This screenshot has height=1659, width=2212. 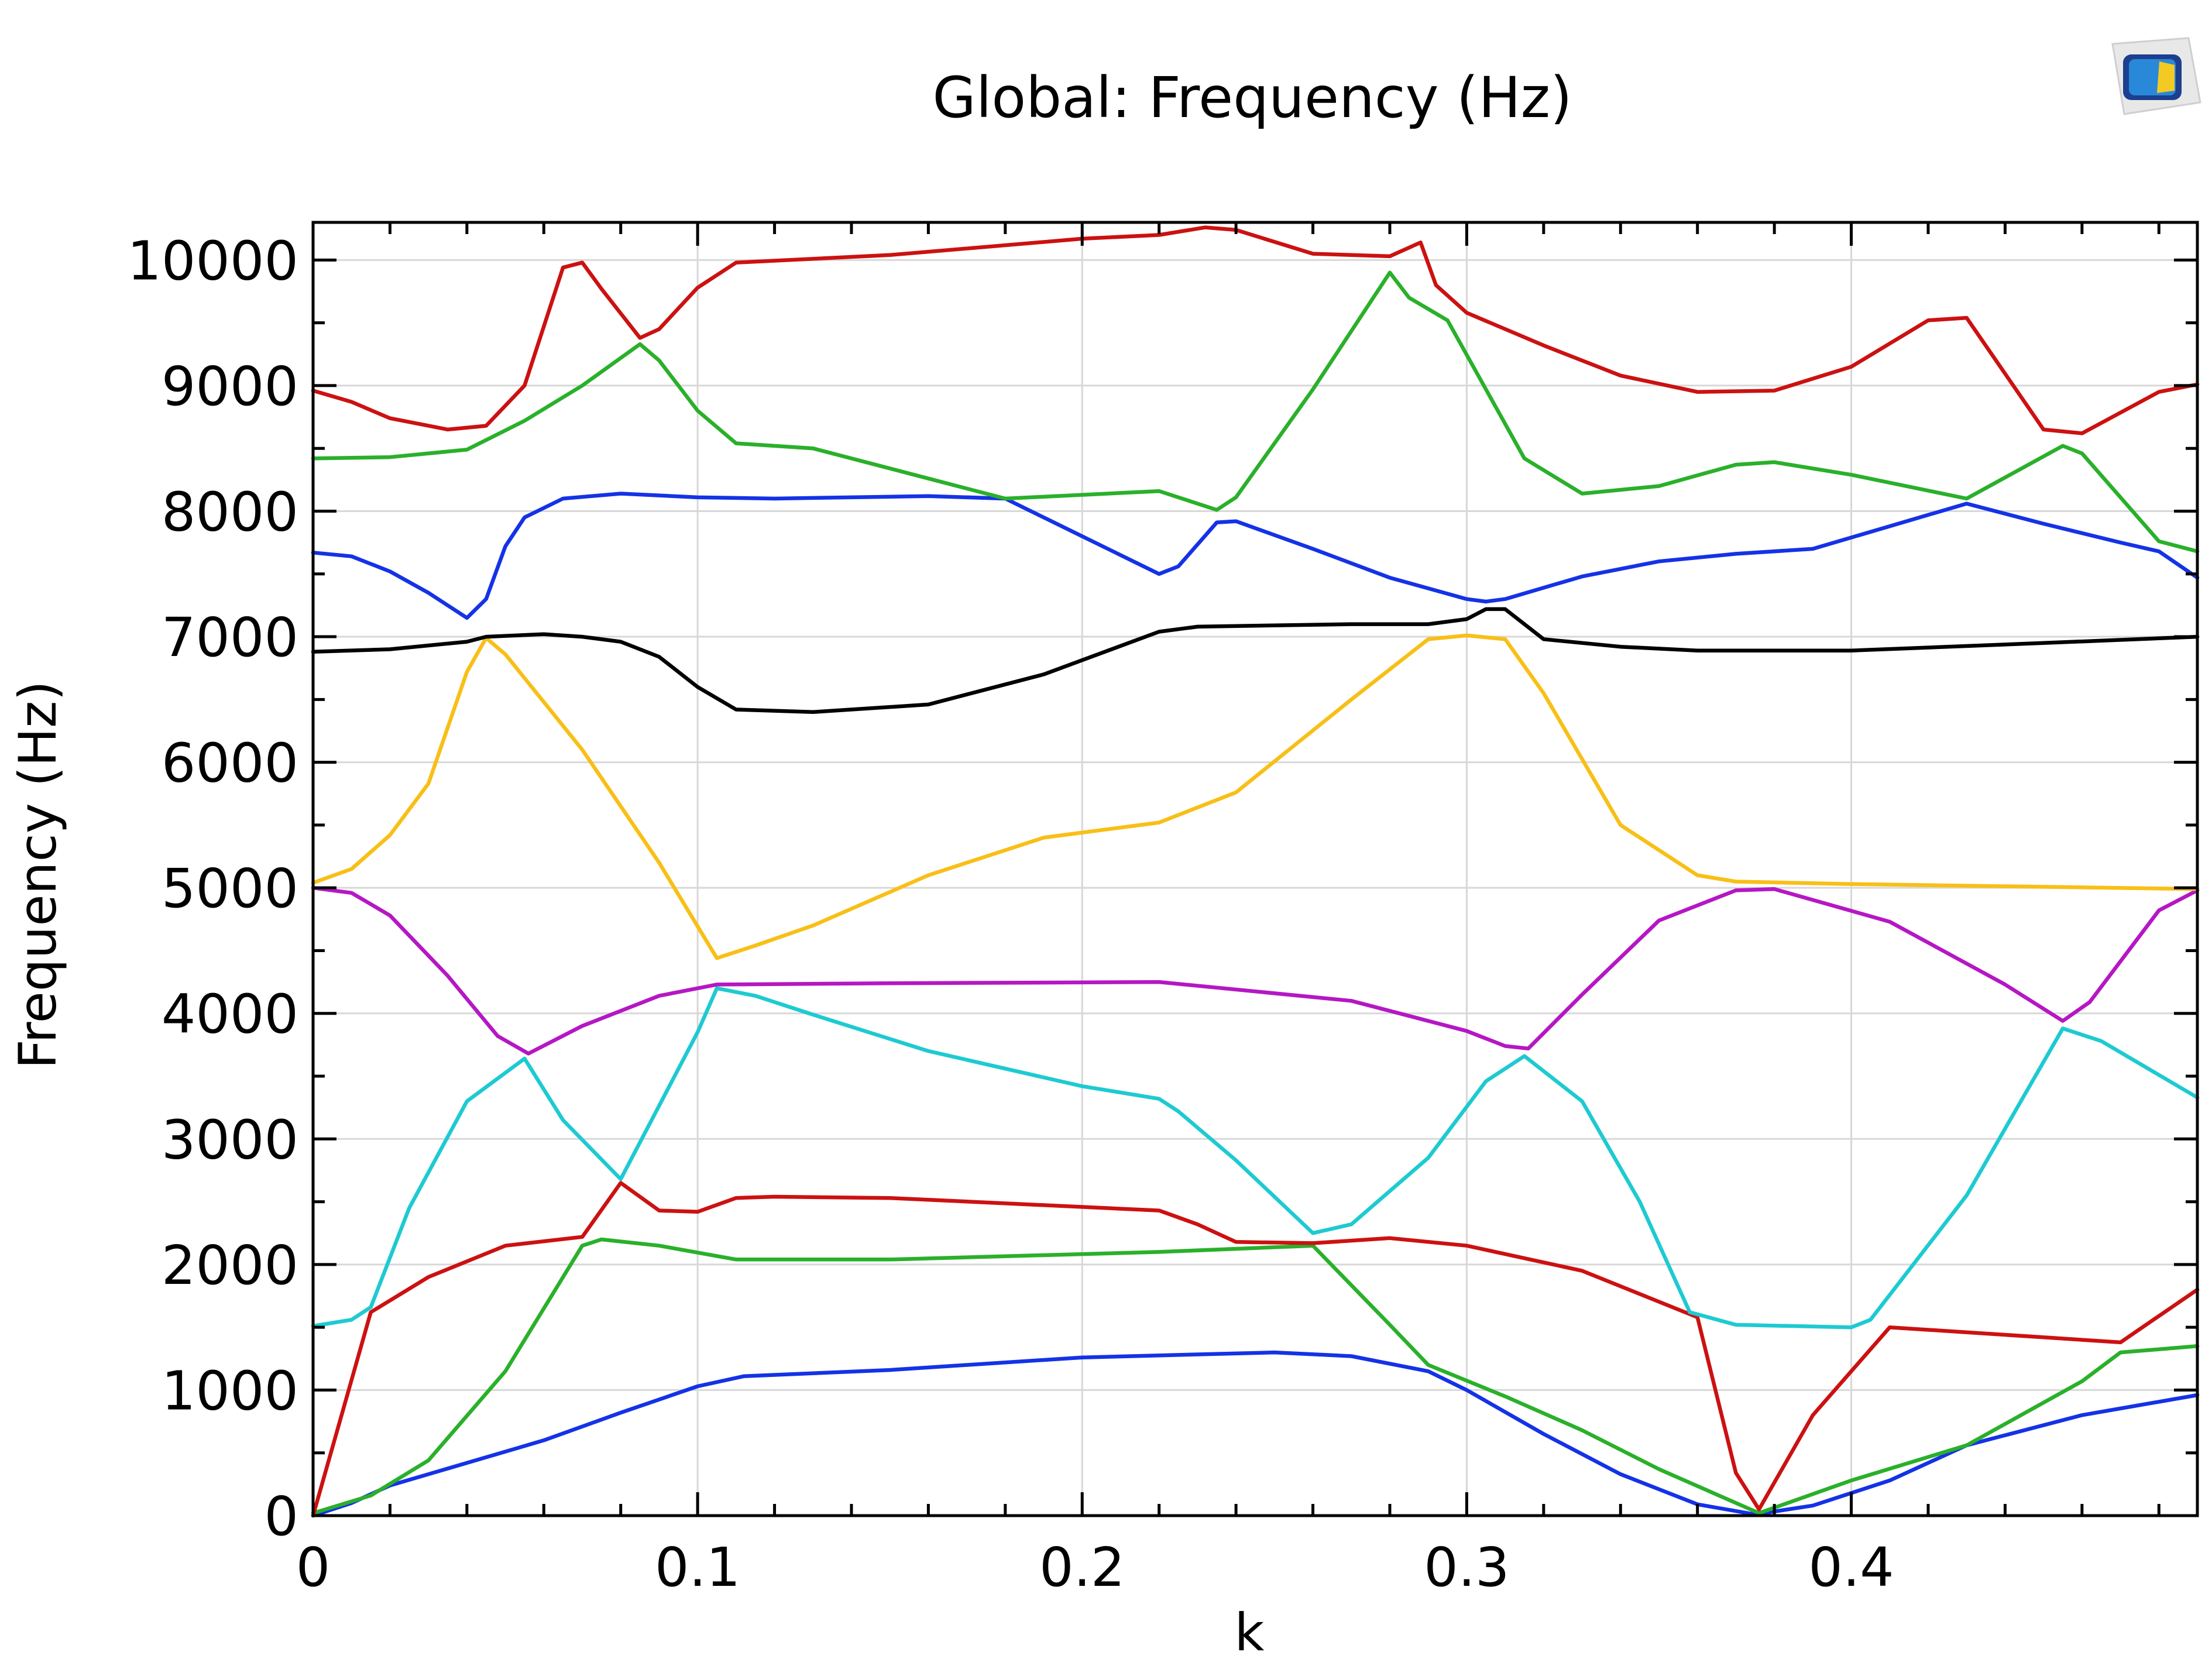 What do you see at coordinates (38, 875) in the screenshot?
I see `y-axis-label: Frequency (Hz)` at bounding box center [38, 875].